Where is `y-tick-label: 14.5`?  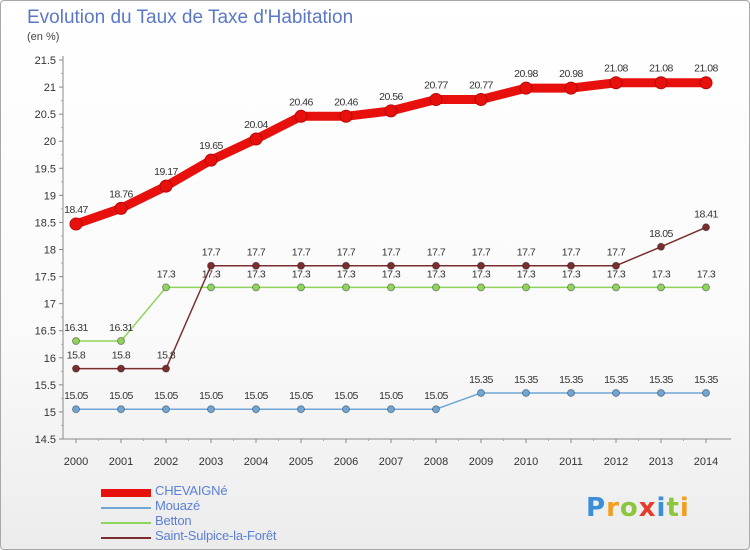
y-tick-label: 14.5 is located at coordinates (45, 440).